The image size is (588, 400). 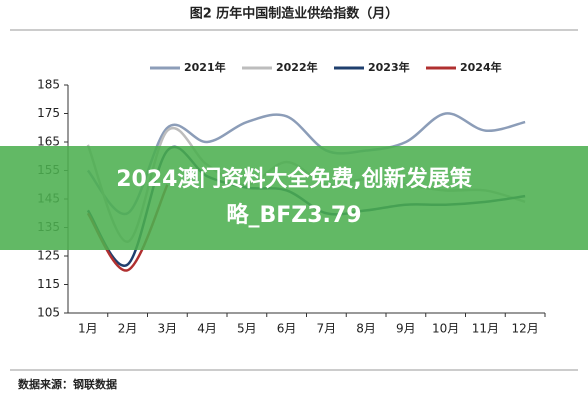 What do you see at coordinates (445, 329) in the screenshot?
I see `x-tick-label: 10月` at bounding box center [445, 329].